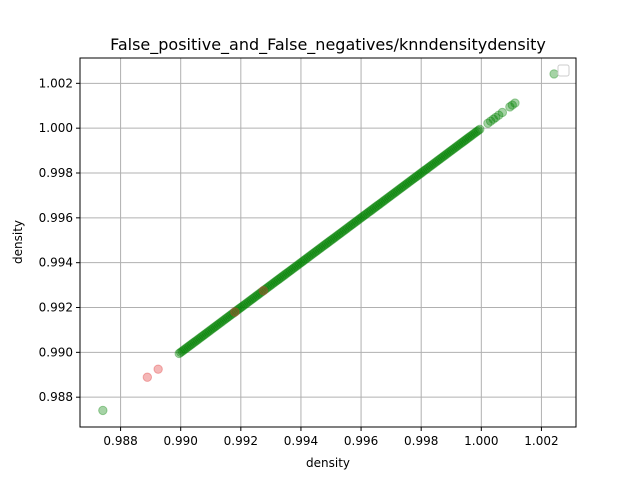  What do you see at coordinates (563, 70) in the screenshot?
I see `legend-box` at bounding box center [563, 70].